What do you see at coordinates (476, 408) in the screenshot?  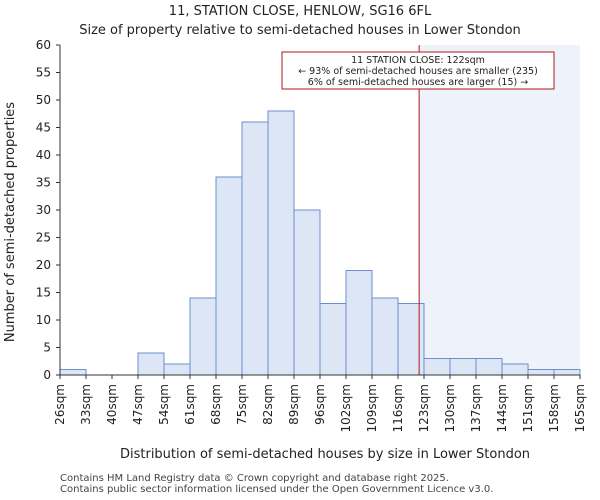 I see `x-tick-label: 137sqm` at bounding box center [476, 408].